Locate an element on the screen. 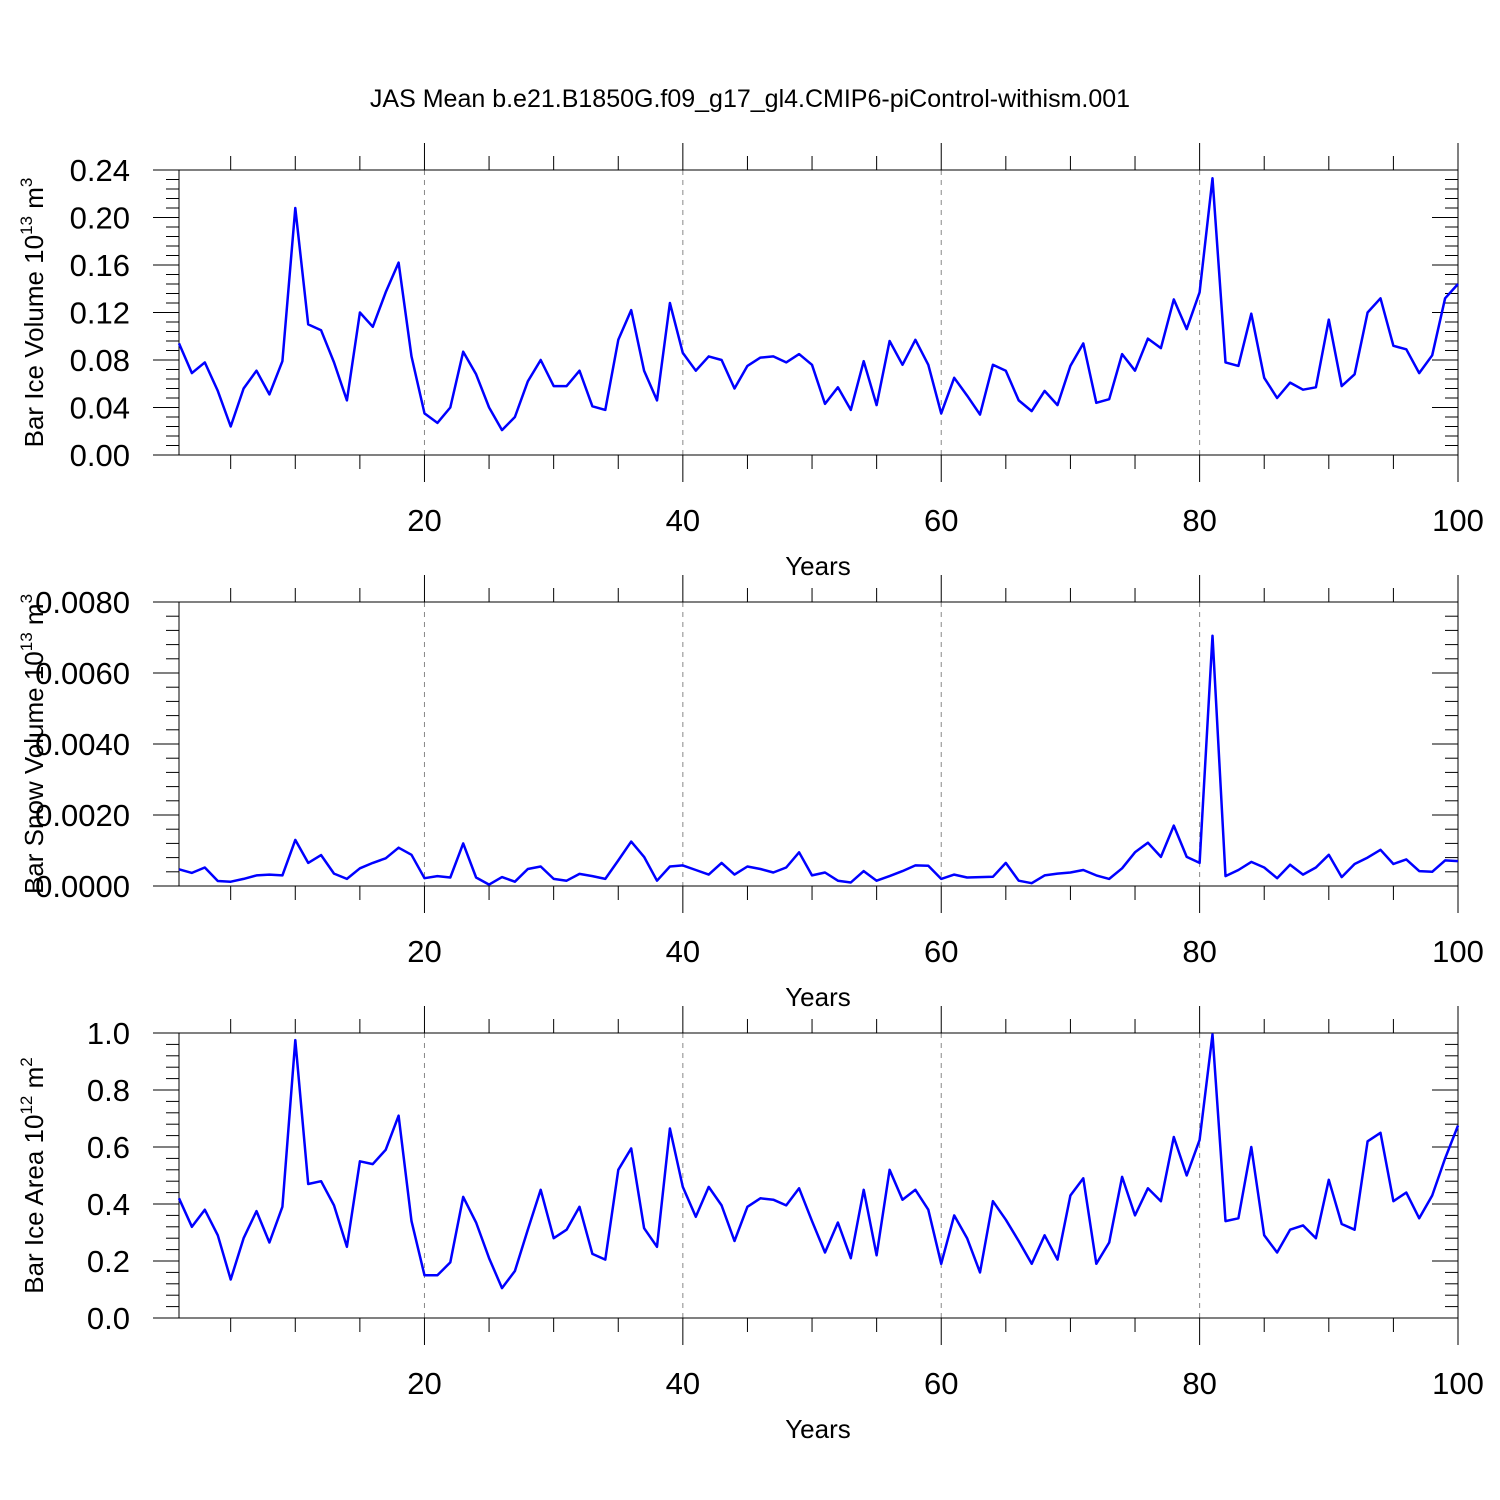 The height and width of the screenshot is (1500, 1500). y-axis-label-part: Bar Snow Volume 10 is located at coordinates (34, 772).